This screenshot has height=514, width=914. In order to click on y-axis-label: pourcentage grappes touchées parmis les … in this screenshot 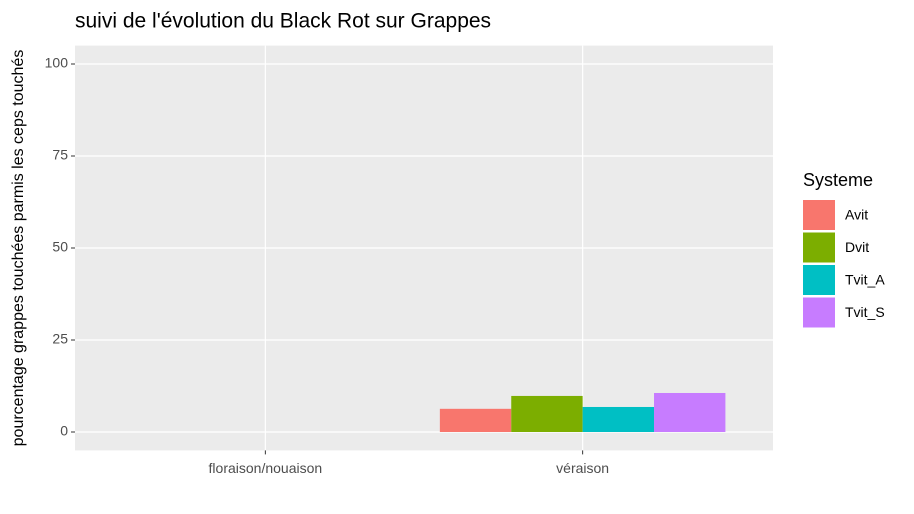, I will do `click(18, 248)`.